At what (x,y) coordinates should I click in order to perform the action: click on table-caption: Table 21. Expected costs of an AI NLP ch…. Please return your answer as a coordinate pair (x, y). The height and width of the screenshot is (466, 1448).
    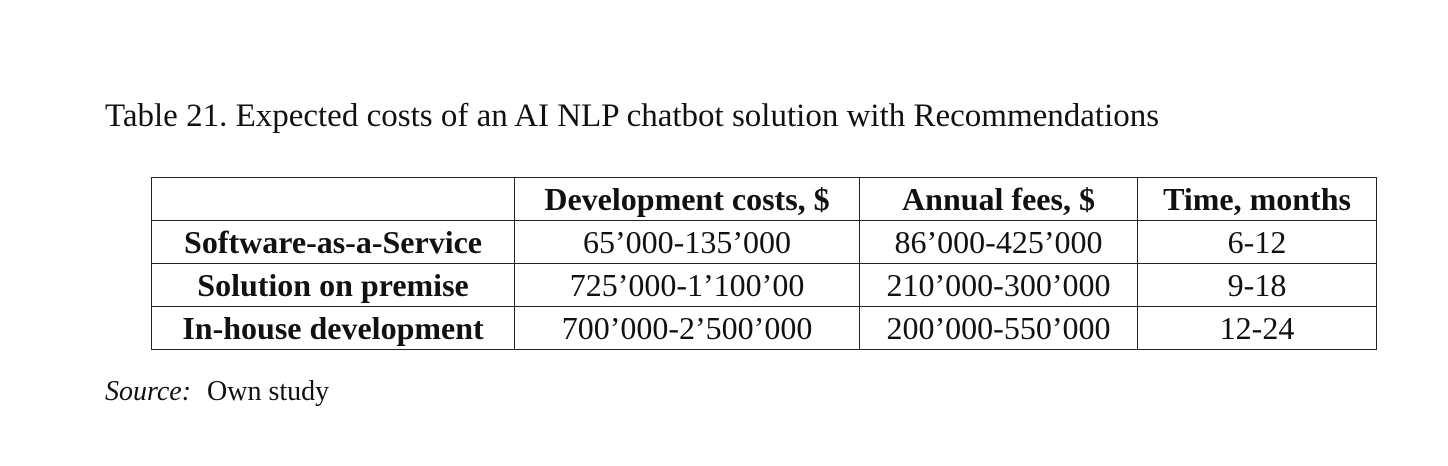
    Looking at the image, I should click on (632, 116).